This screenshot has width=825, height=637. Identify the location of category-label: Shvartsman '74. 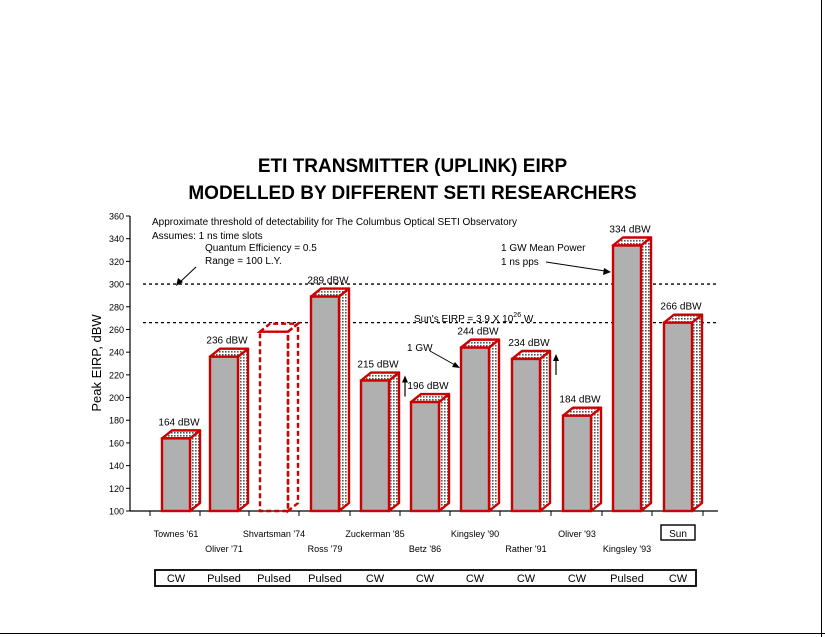
(274, 534).